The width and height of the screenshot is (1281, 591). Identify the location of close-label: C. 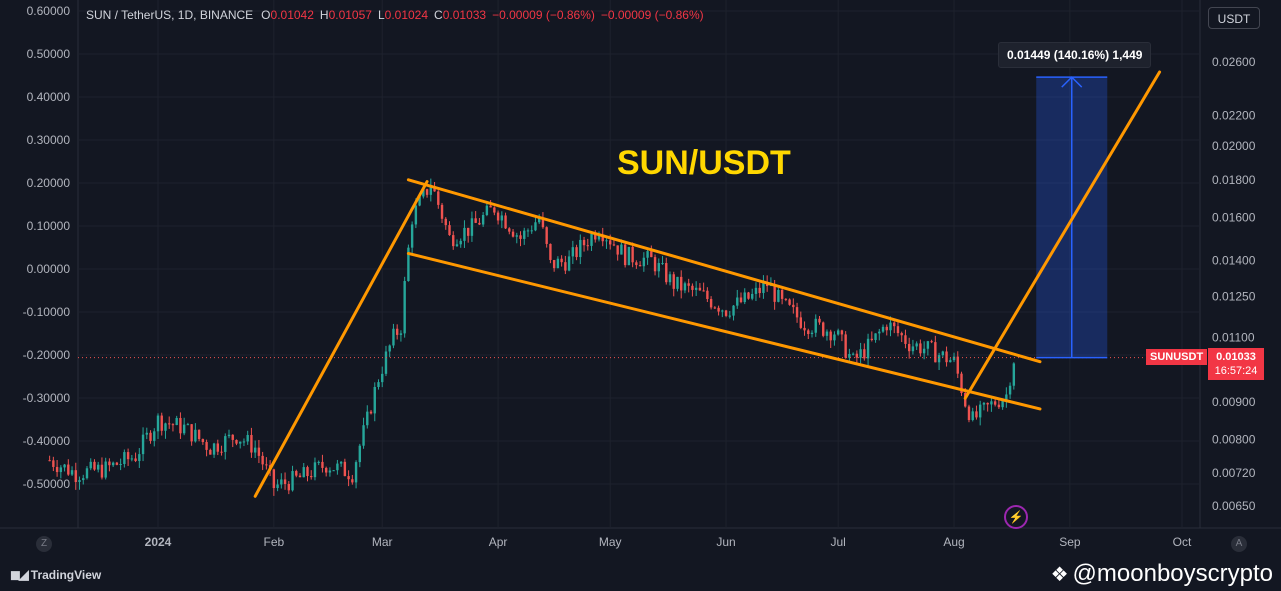
(438, 15).